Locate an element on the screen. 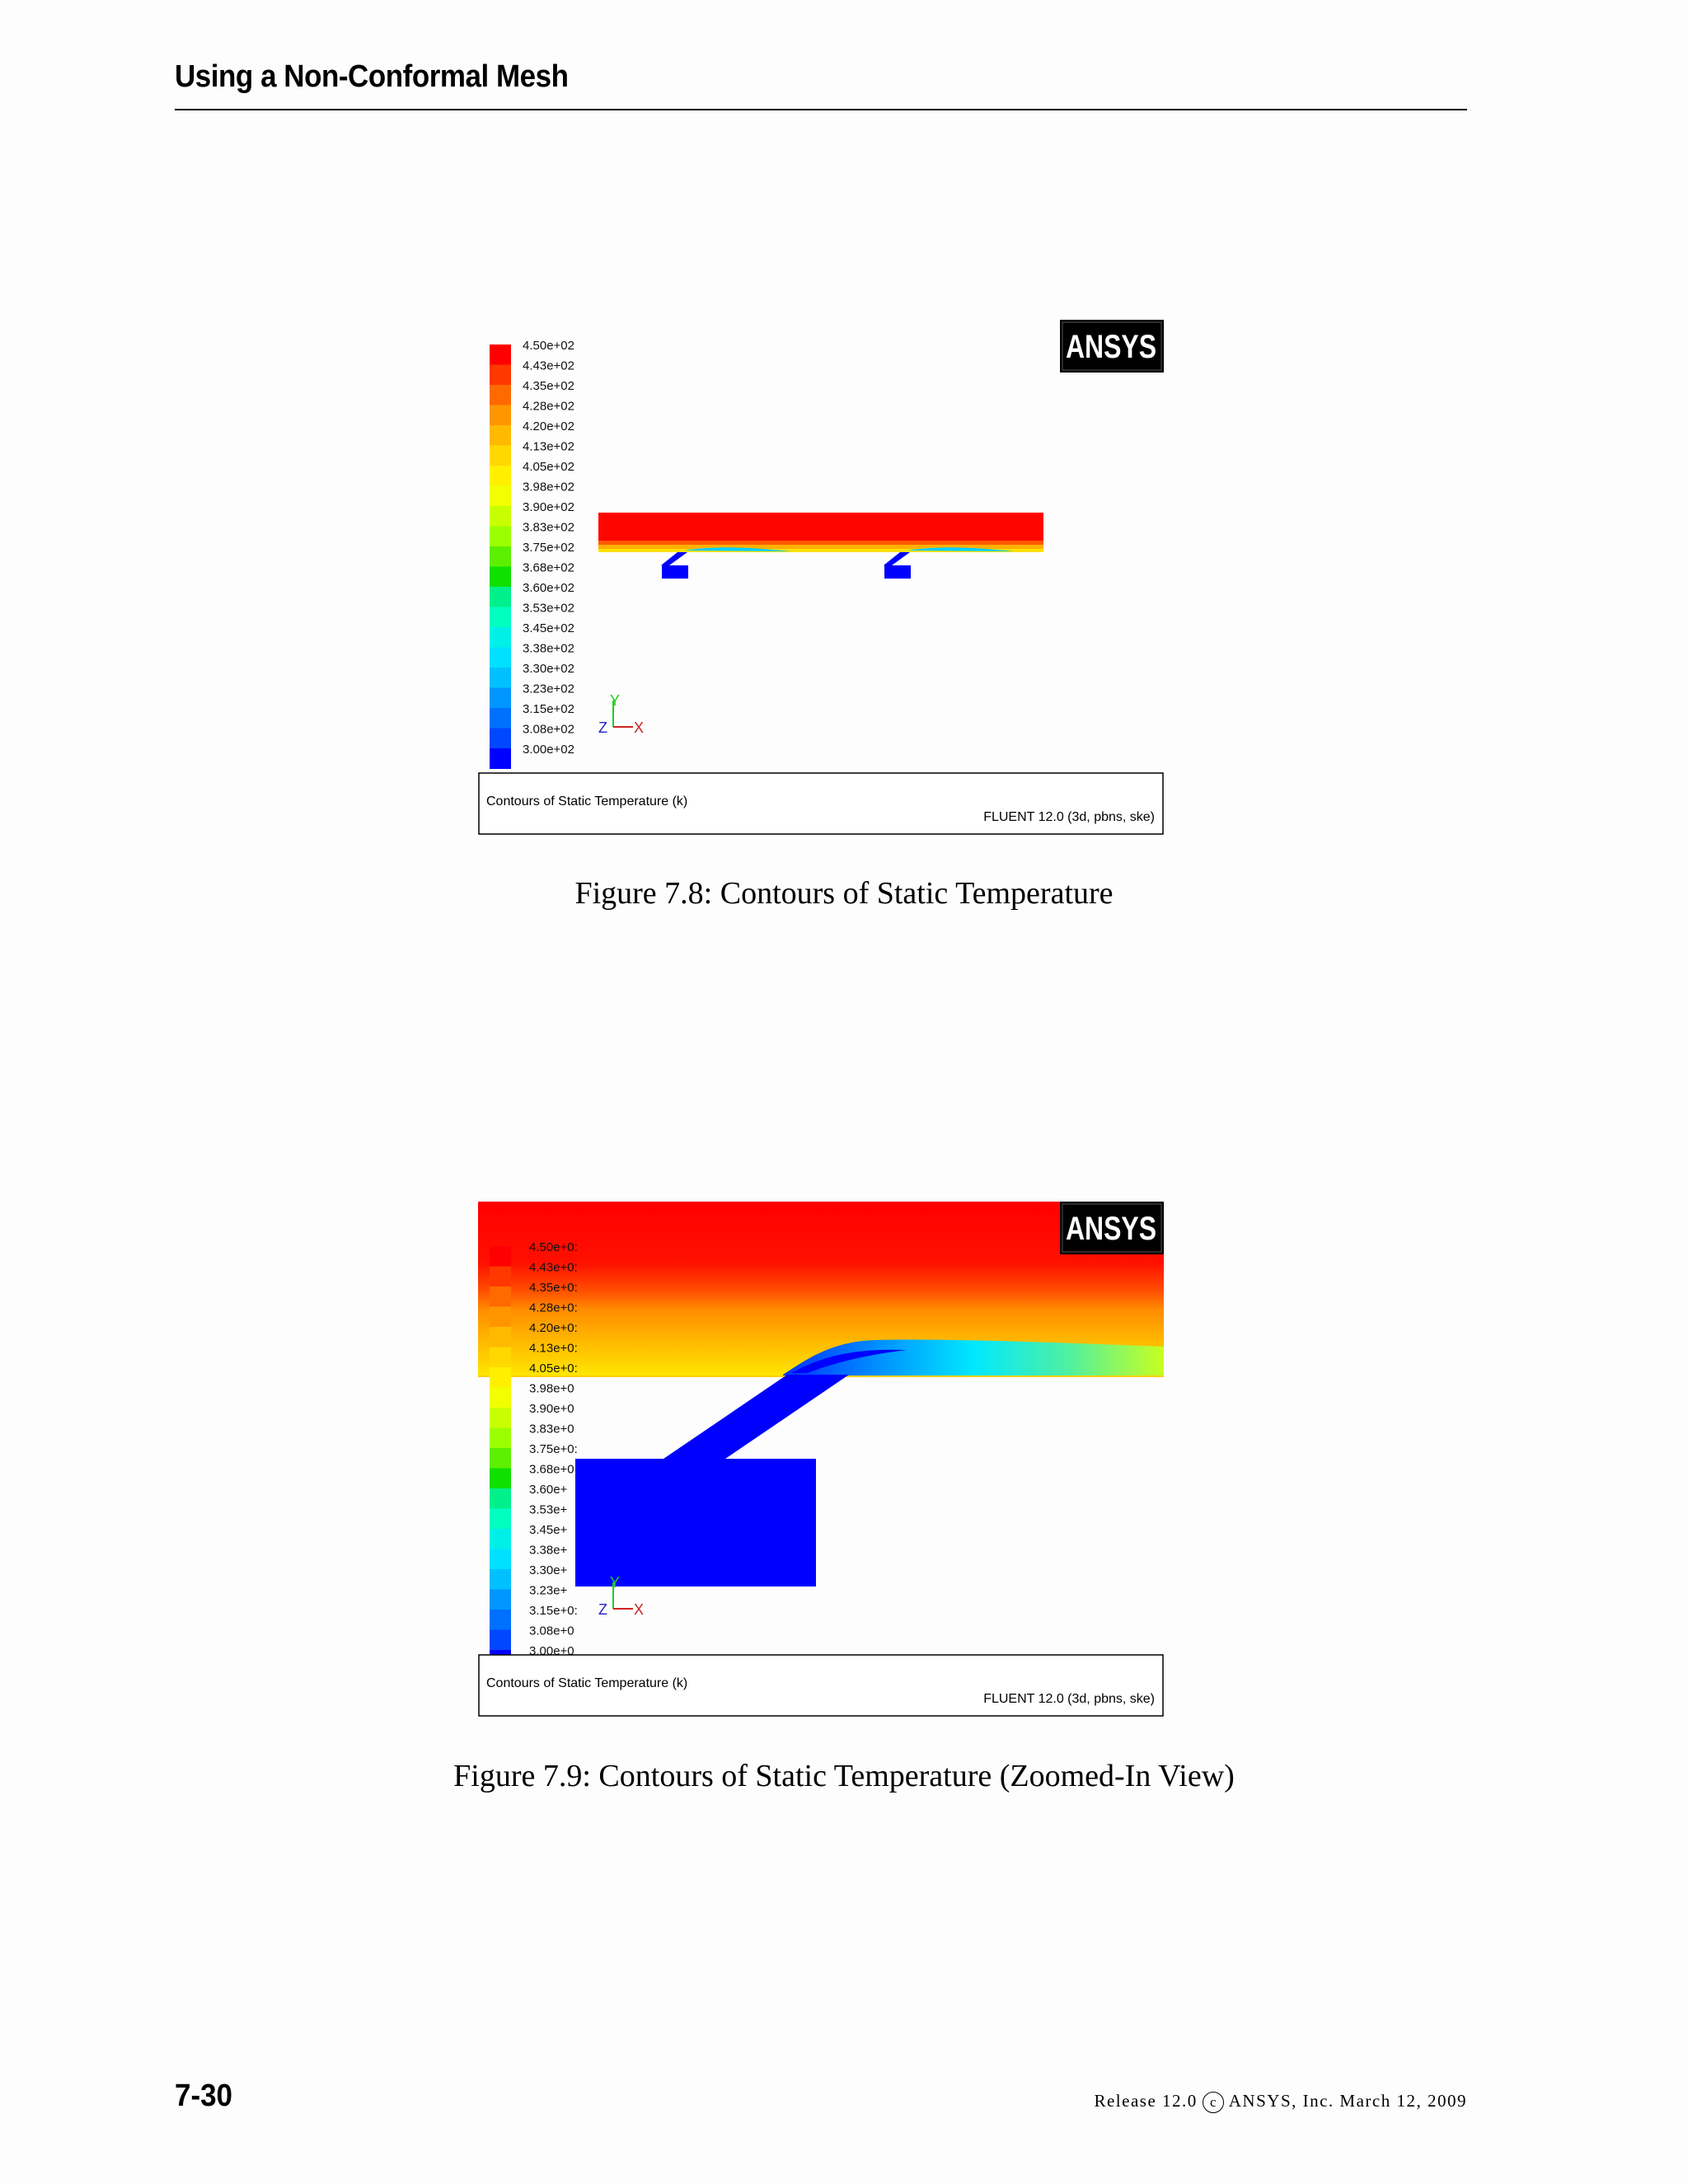  legend-label: 3.23e+02 is located at coordinates (548, 689).